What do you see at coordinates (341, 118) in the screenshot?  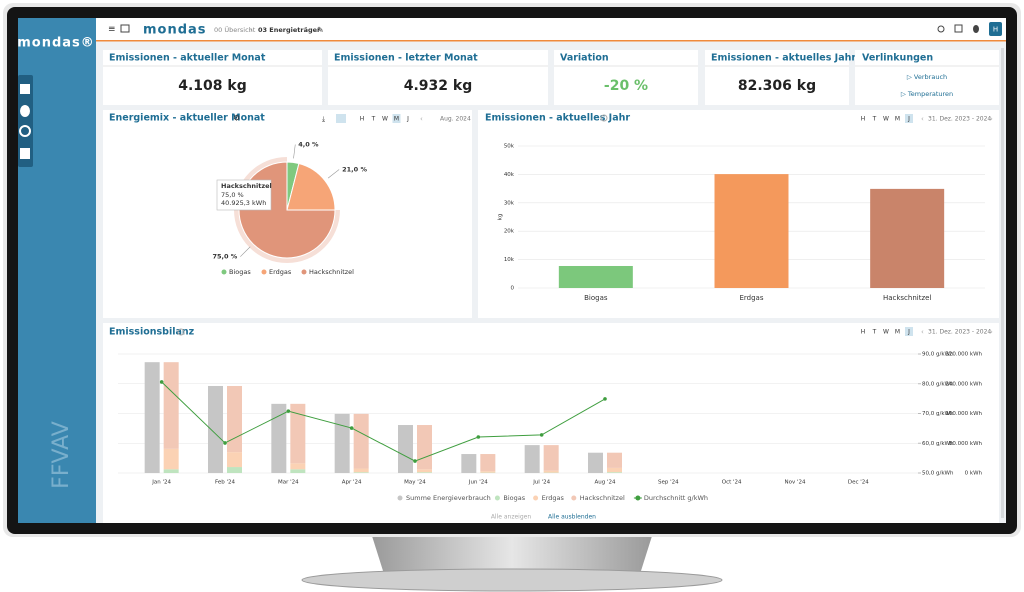 I see `table-button` at bounding box center [341, 118].